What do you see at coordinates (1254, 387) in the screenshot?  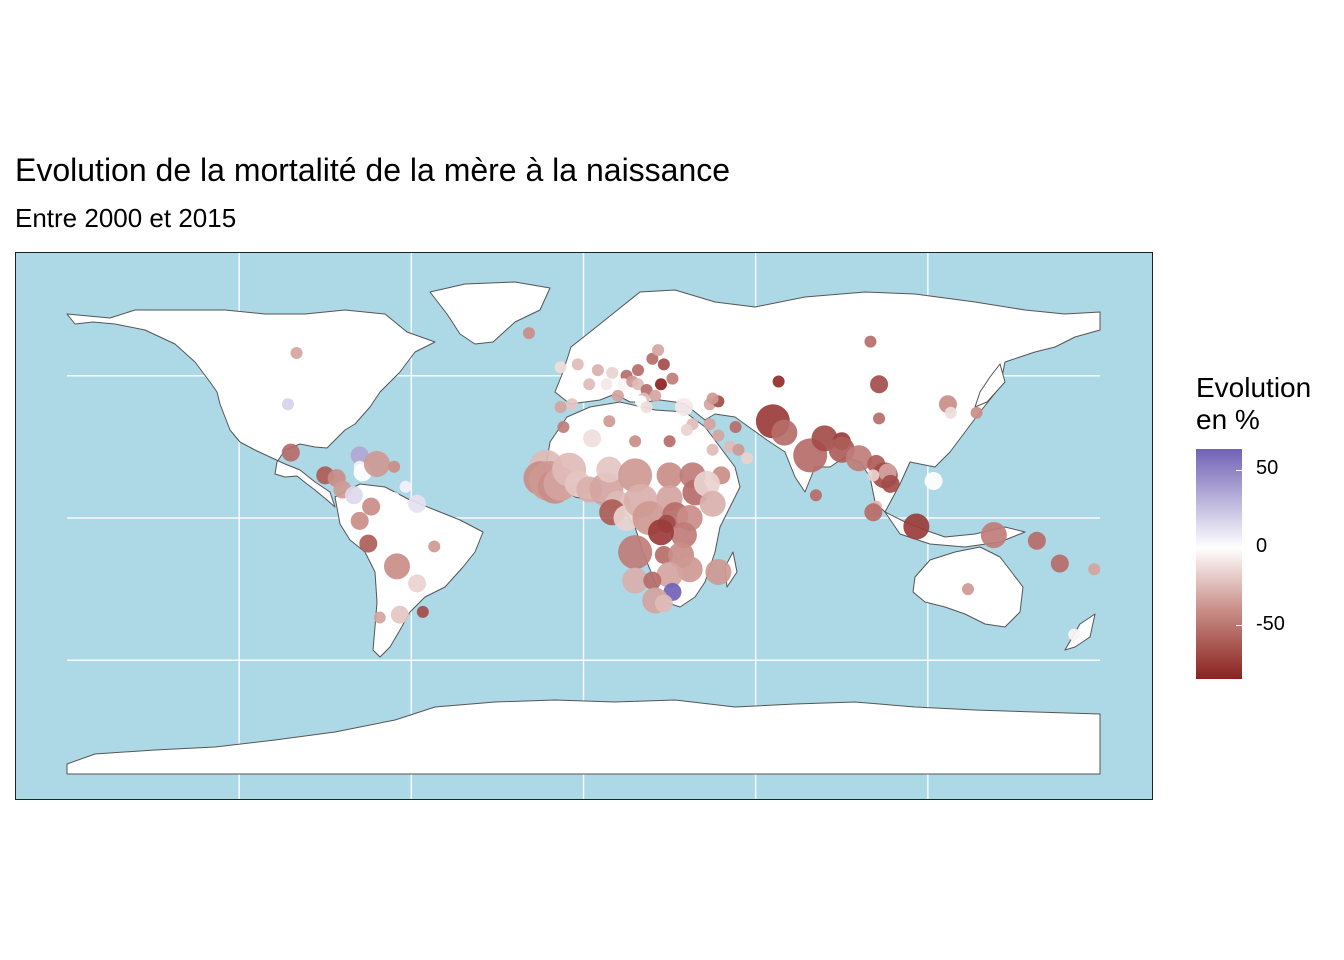 I see `legend-title-line-1: Evolution` at bounding box center [1254, 387].